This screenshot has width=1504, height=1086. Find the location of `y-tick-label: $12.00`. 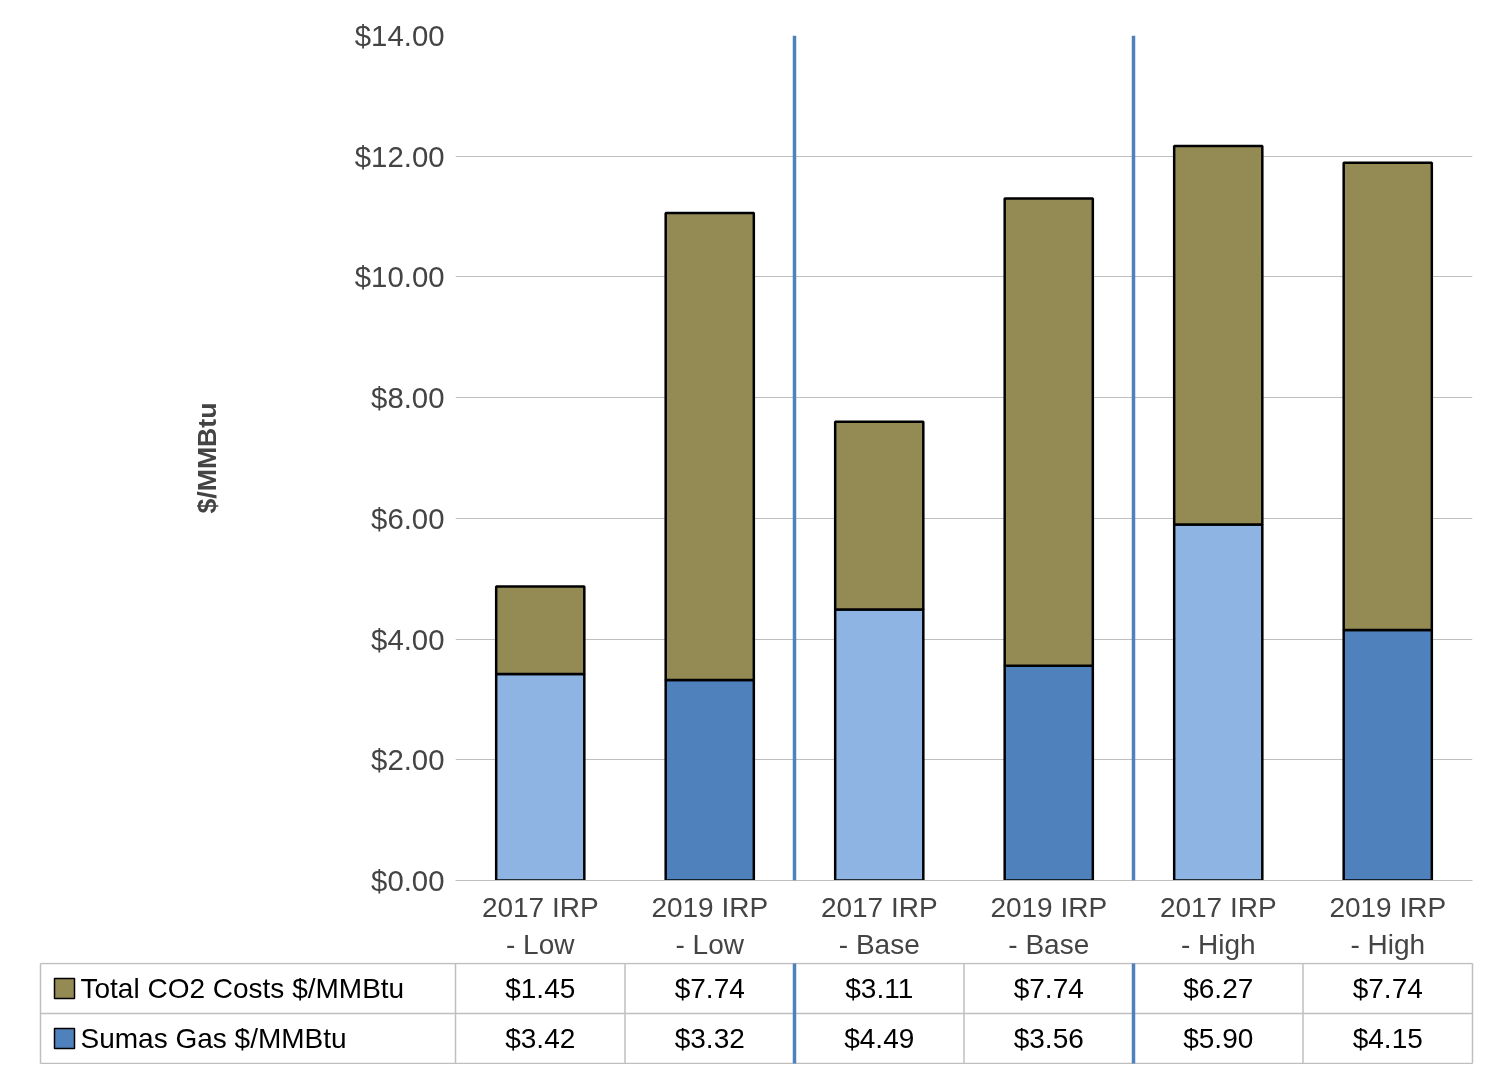

y-tick-label: $12.00 is located at coordinates (399, 156).